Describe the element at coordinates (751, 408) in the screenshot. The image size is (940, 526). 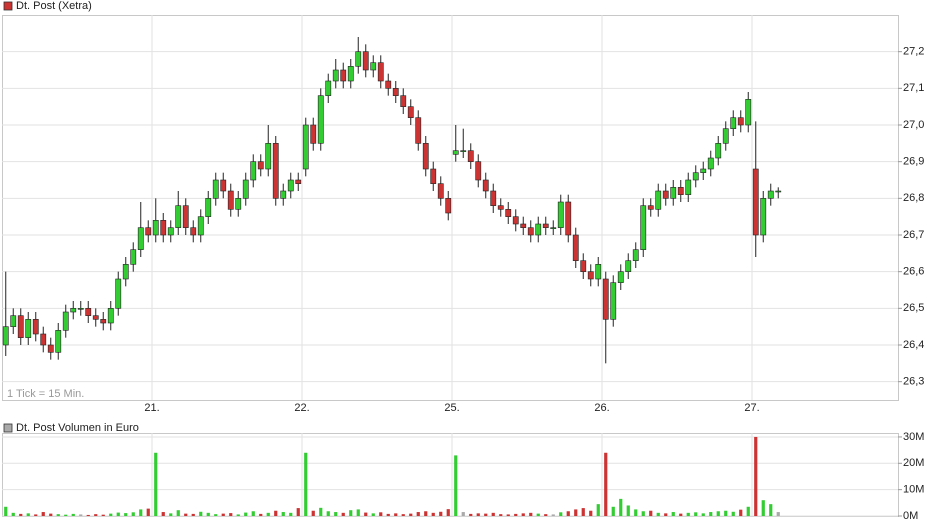
I see `x-tick-label: 27.` at that location.